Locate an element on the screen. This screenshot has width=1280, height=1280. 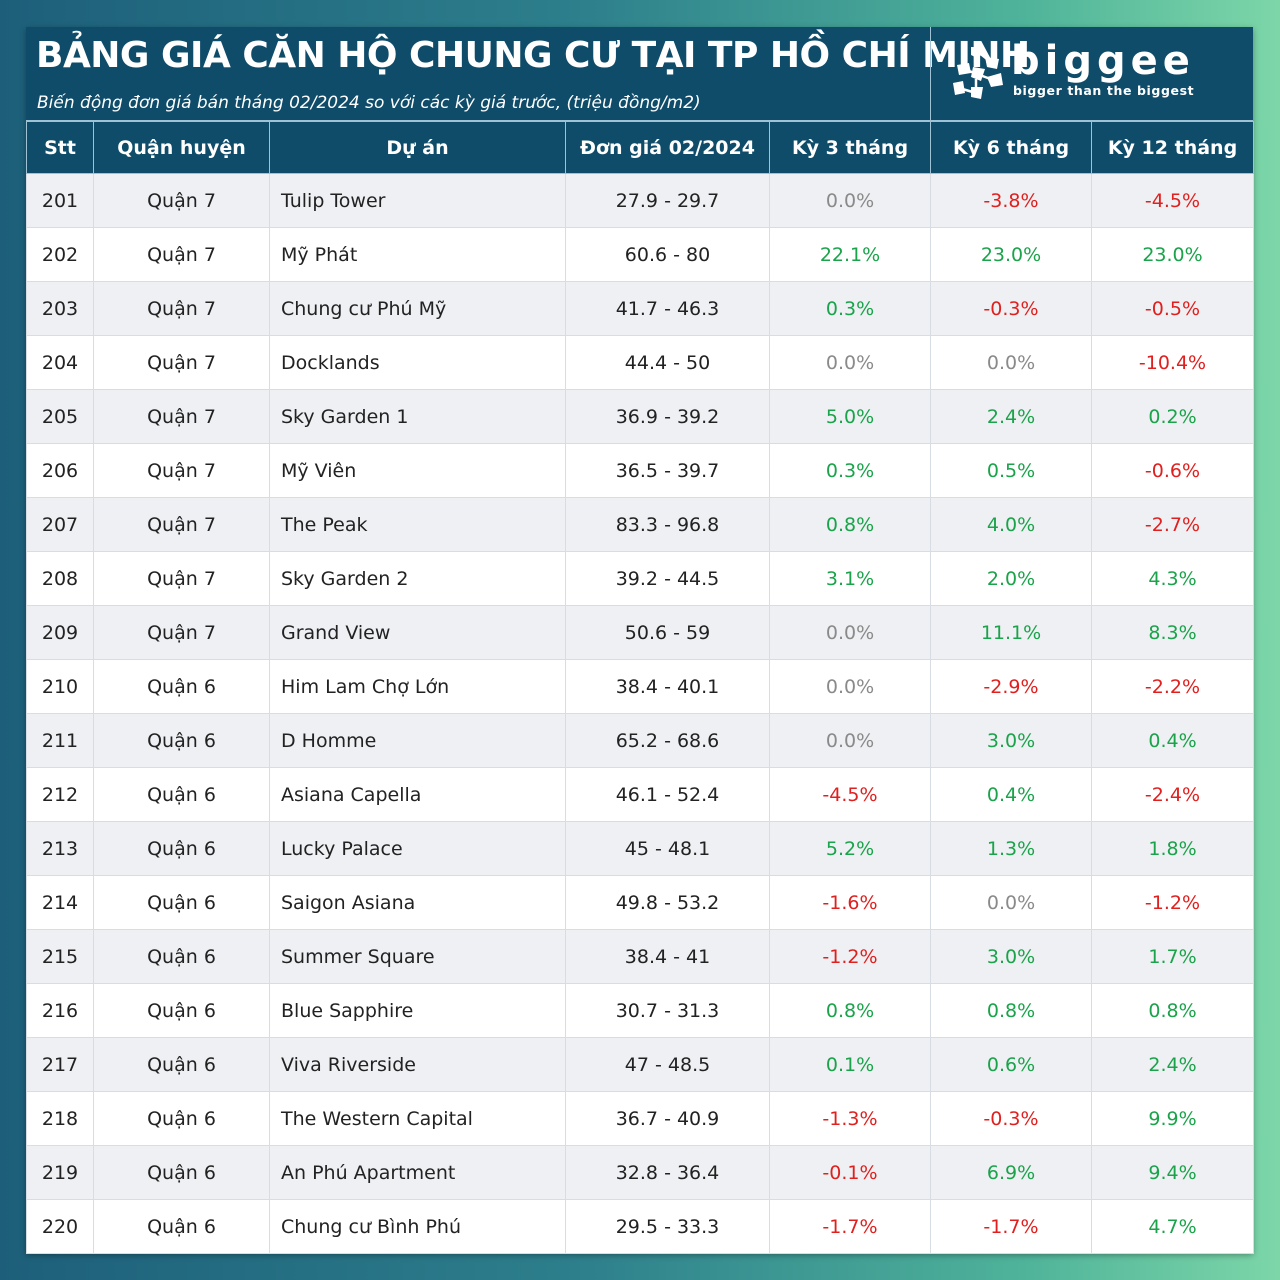
cell-price: 30.7 - 31.3 is located at coordinates (667, 1010).